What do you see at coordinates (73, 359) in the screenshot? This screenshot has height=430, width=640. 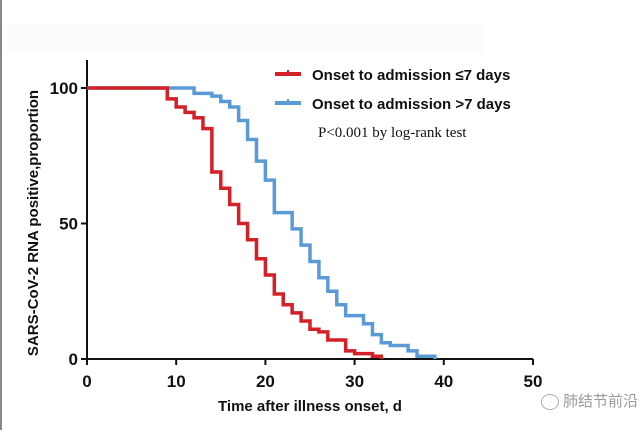 I see `y-tick-label: 0` at bounding box center [73, 359].